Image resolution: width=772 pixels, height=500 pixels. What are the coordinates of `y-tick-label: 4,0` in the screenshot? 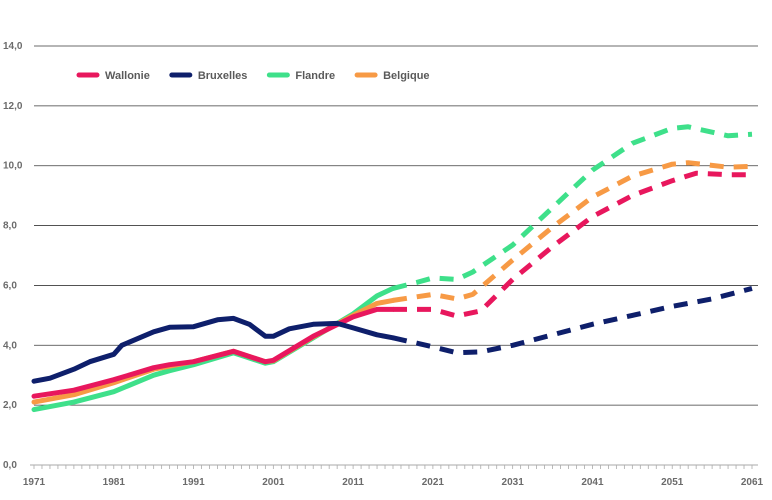 It's located at (10, 345).